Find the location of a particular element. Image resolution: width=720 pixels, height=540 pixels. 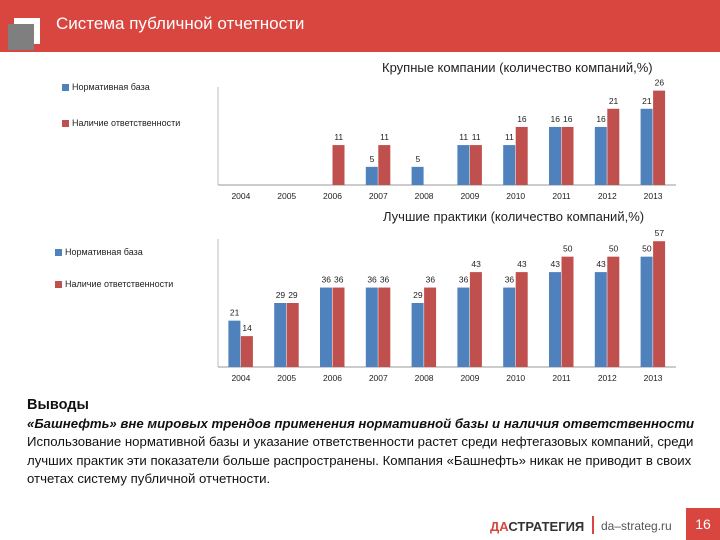

data-label: 57 is located at coordinates (660, 233).